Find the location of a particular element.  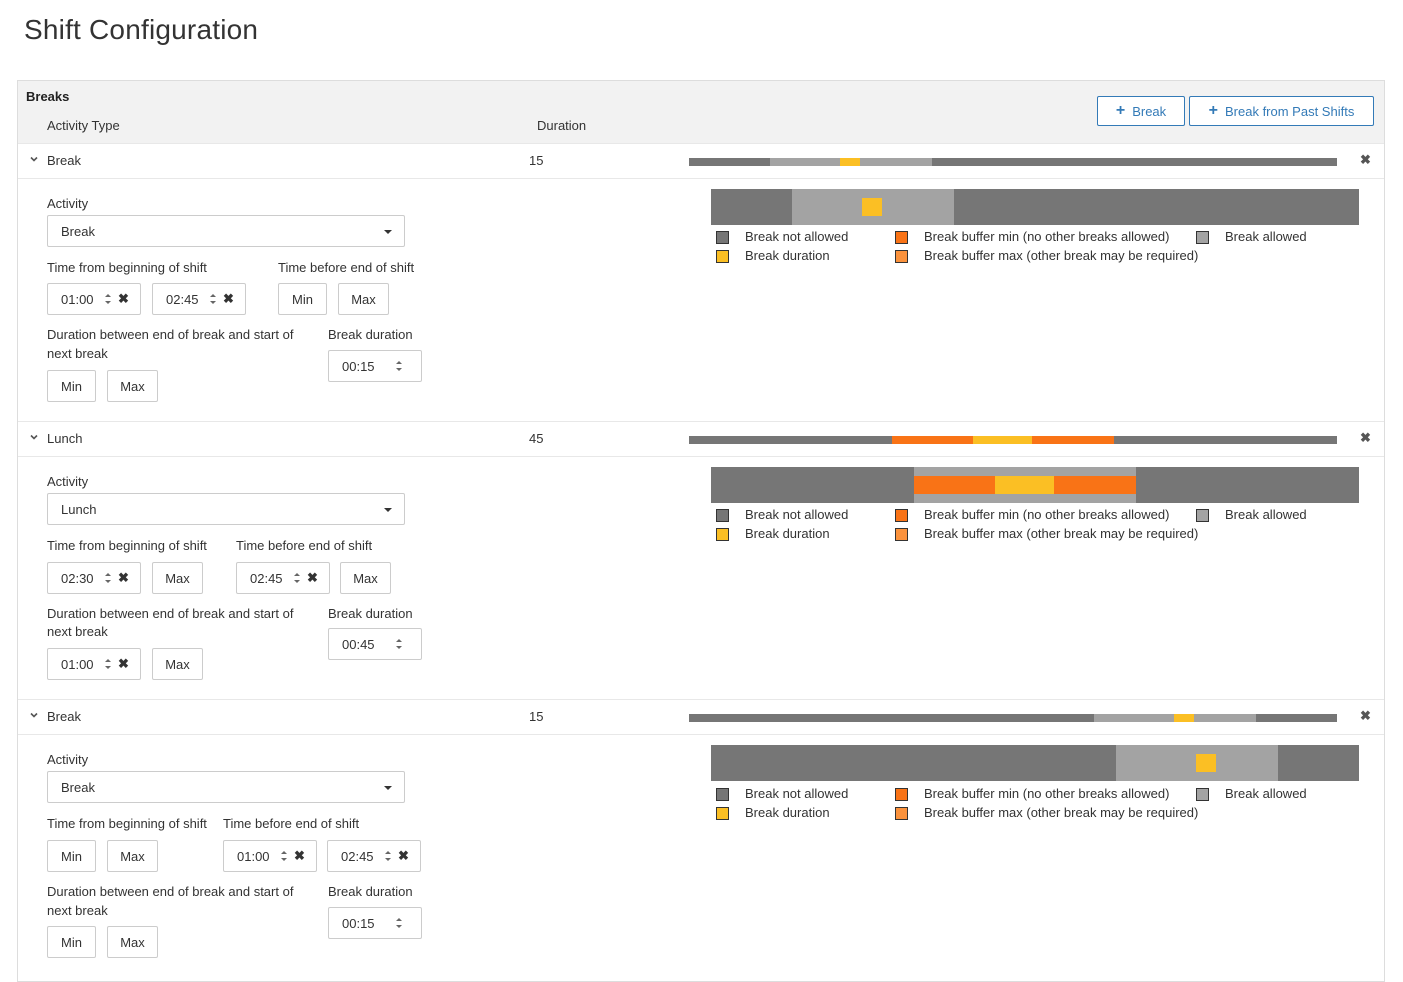

break-row-header: Lunch 45 ✖ is located at coordinates (701, 439).